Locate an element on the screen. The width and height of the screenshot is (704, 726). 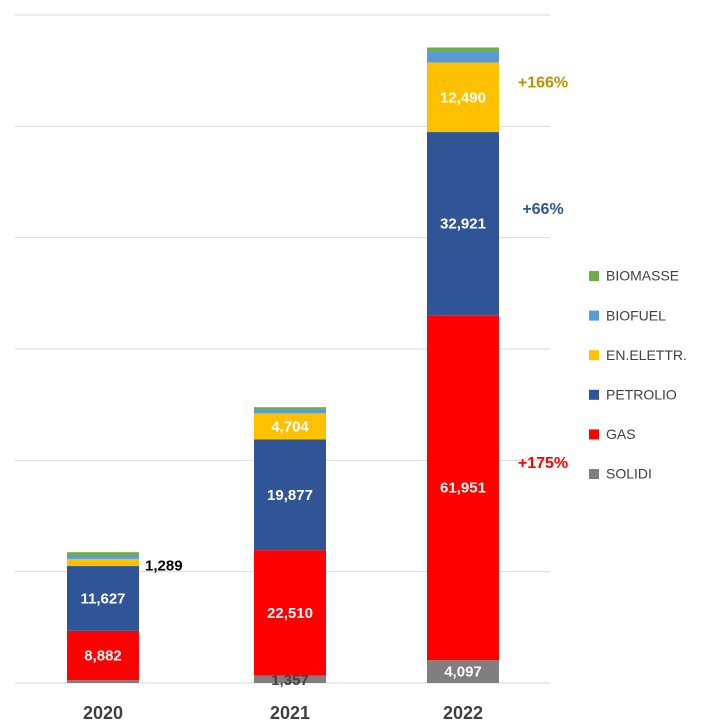
legend-label: PETROLIO is located at coordinates (641, 395).